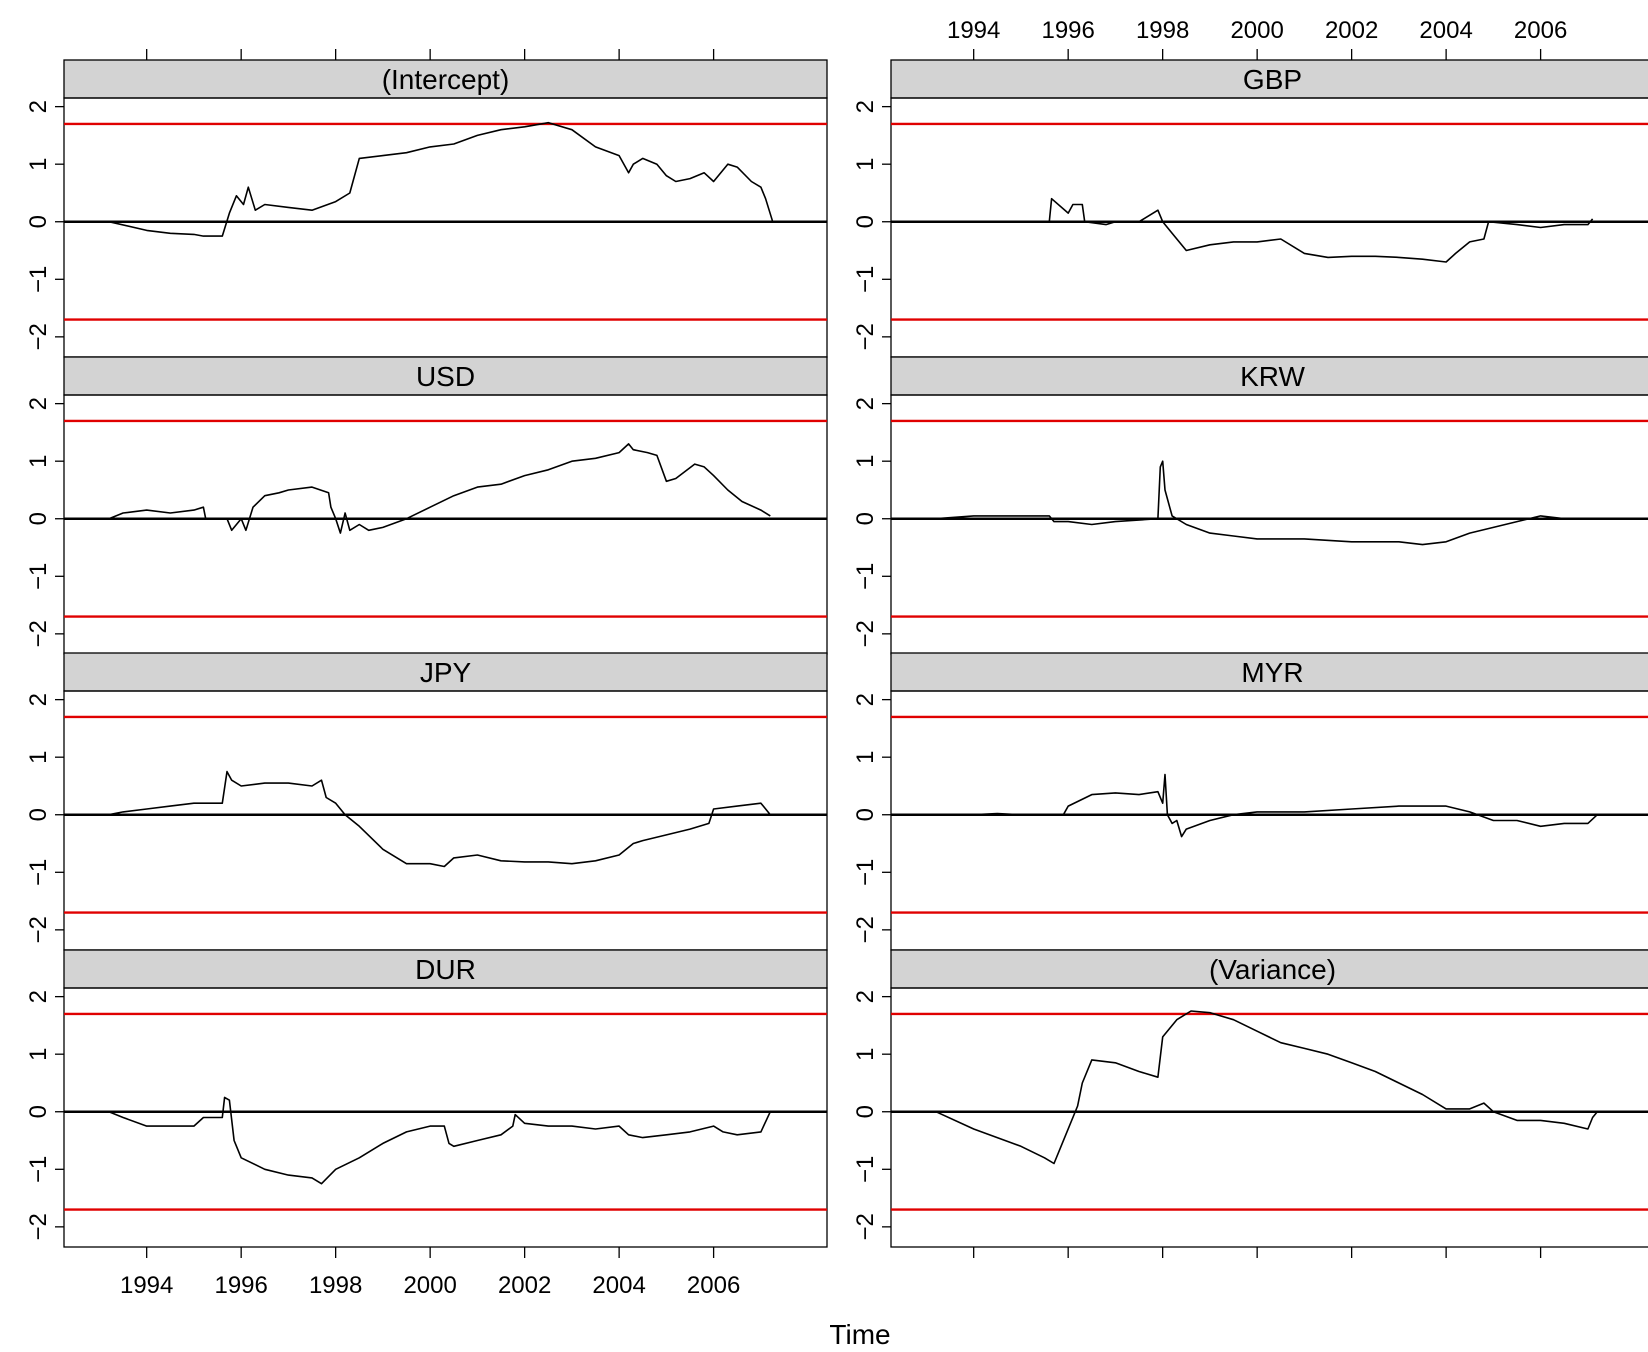 The height and width of the screenshot is (1352, 1648). Describe the element at coordinates (1266, 503) in the screenshot. I see `series-line-krw` at that location.